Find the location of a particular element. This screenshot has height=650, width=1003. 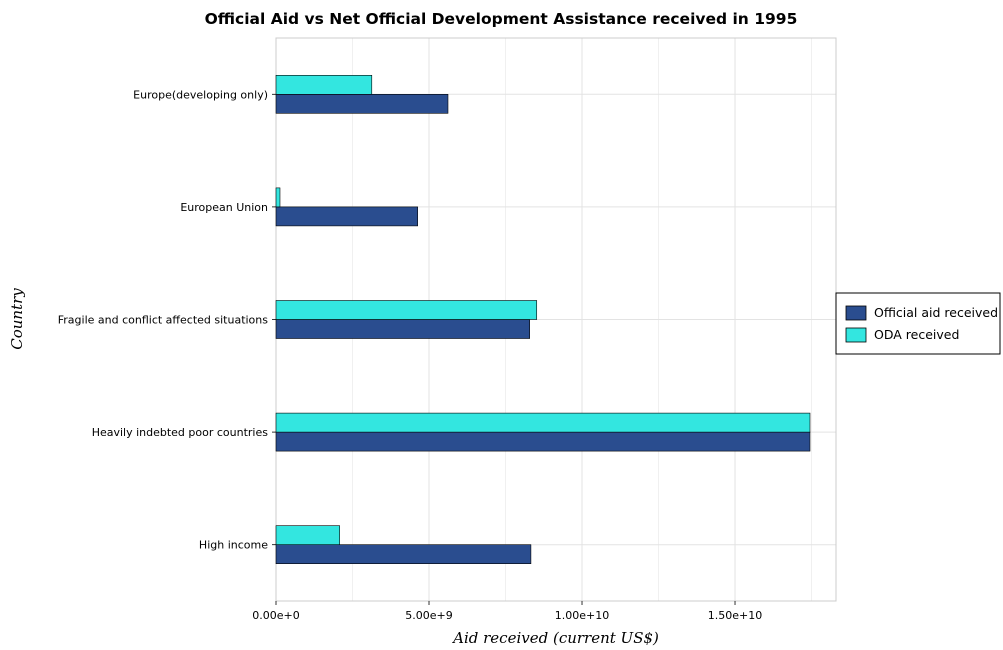

legend-box is located at coordinates (918, 323).